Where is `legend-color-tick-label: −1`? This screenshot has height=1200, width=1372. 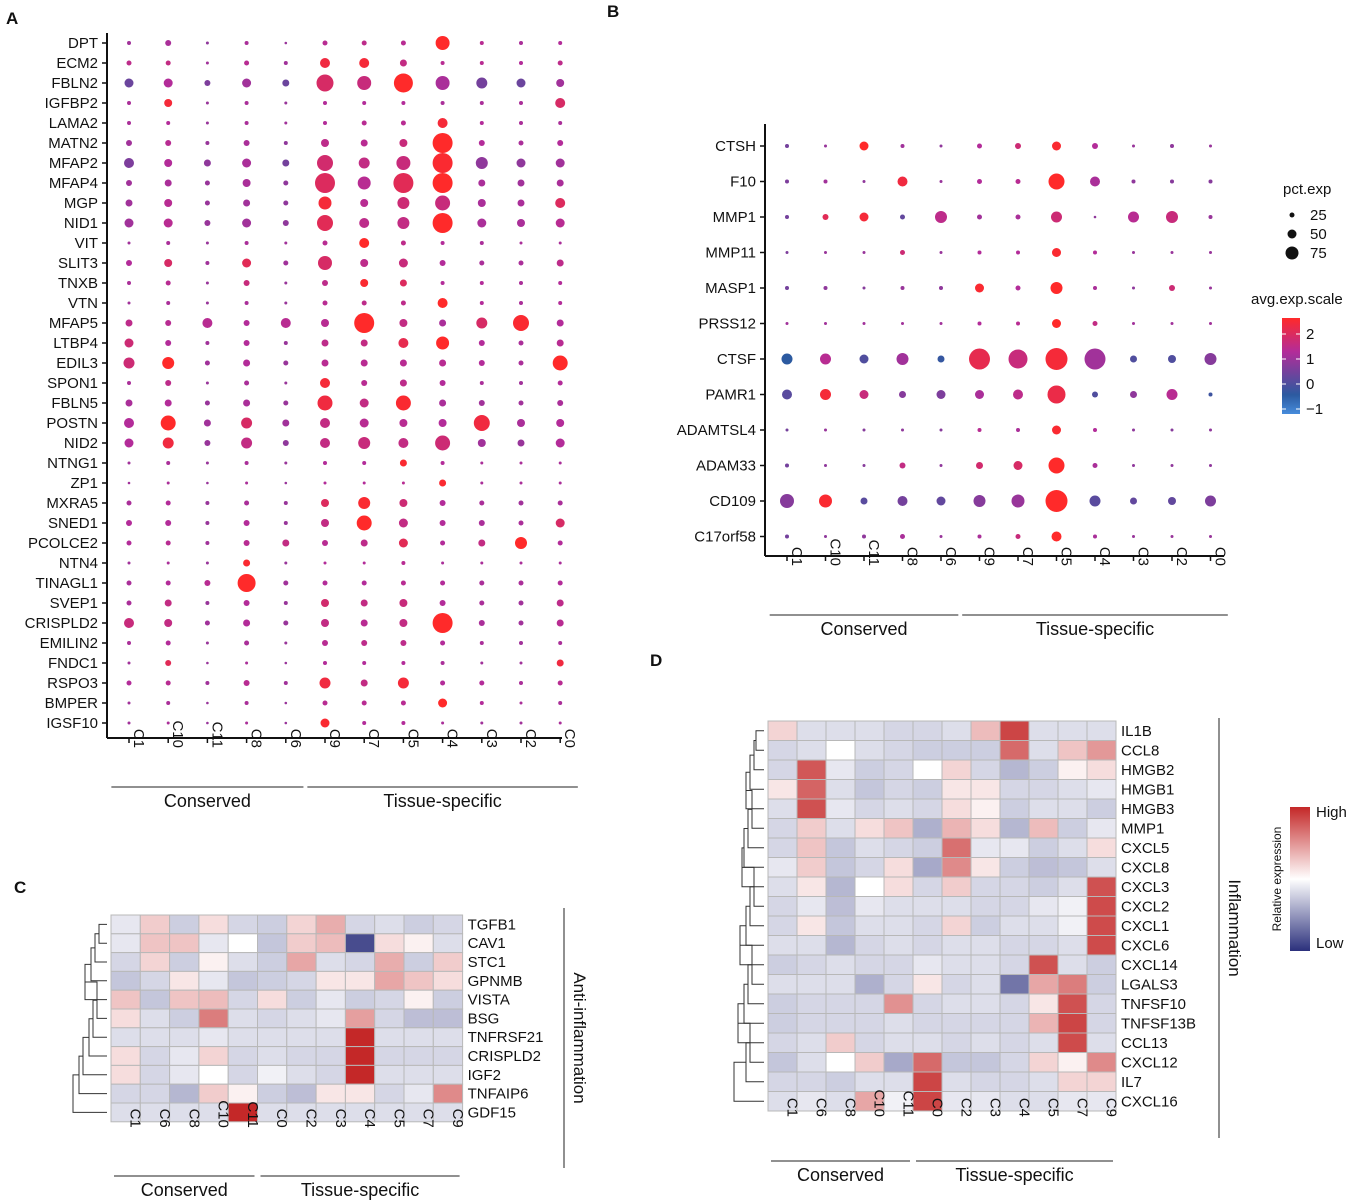
legend-color-tick-label: −1 is located at coordinates (1314, 409).